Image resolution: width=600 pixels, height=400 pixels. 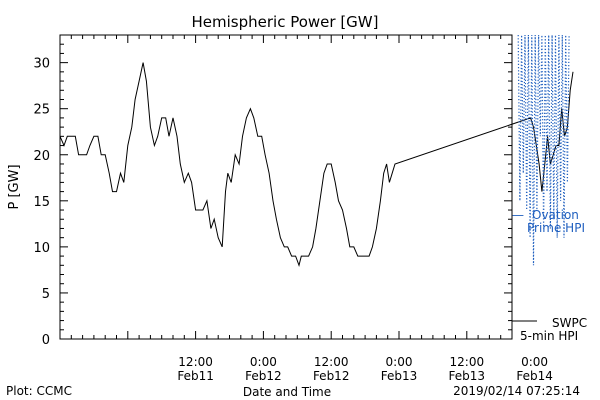 I want to click on x-tick-date-label: Feb11, so click(x=195, y=376).